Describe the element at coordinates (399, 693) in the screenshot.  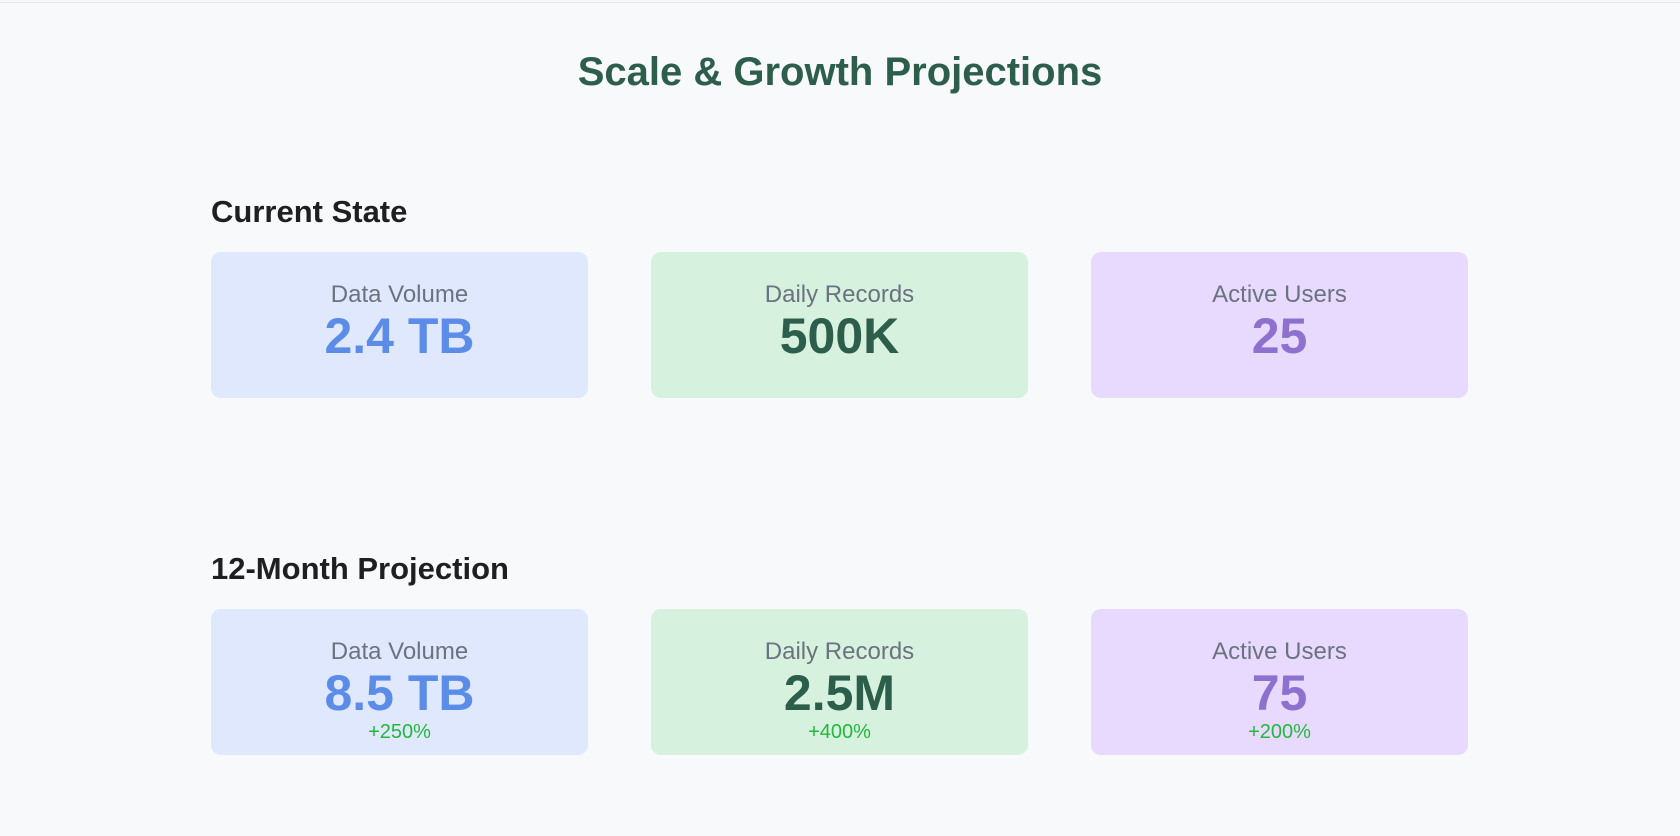
I see `metric-value: 8.5 TB` at that location.